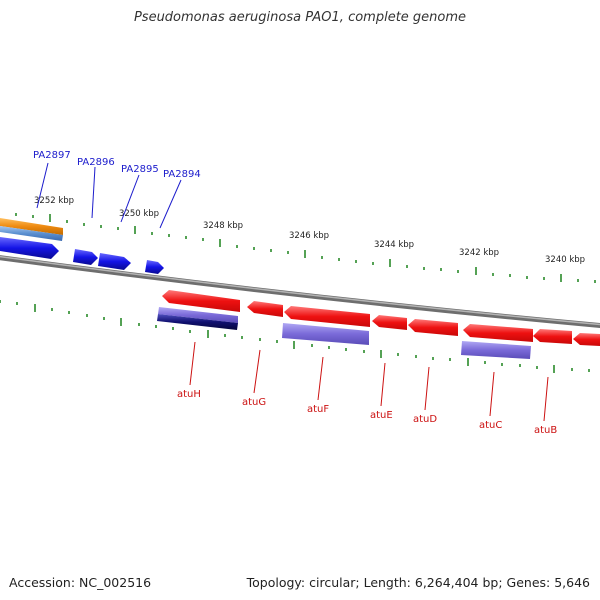 The width and height of the screenshot is (600, 600). Describe the element at coordinates (383, 384) in the screenshot. I see `leader-line-atue` at that location.